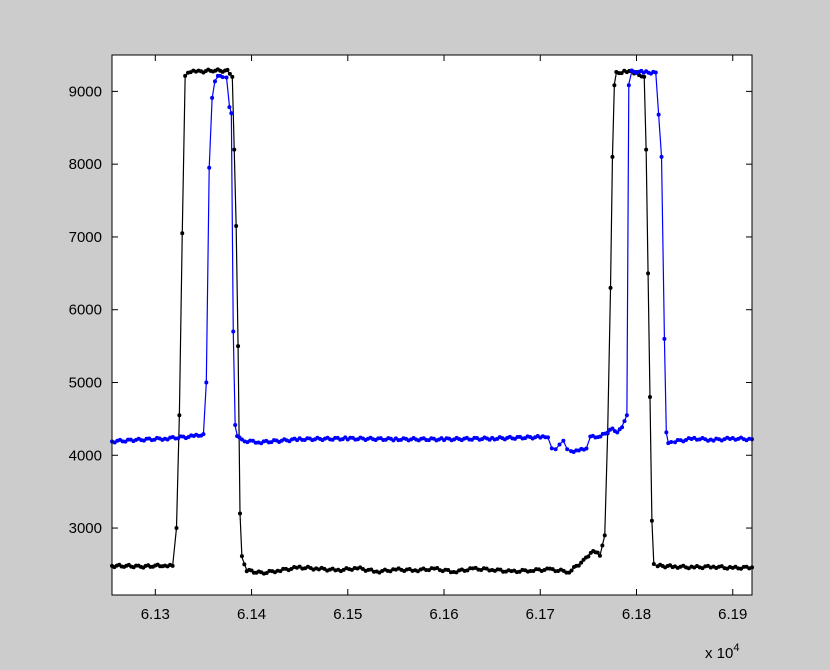 Image resolution: width=830 pixels, height=670 pixels. I want to click on x-tick-label: 6.16, so click(443, 614).